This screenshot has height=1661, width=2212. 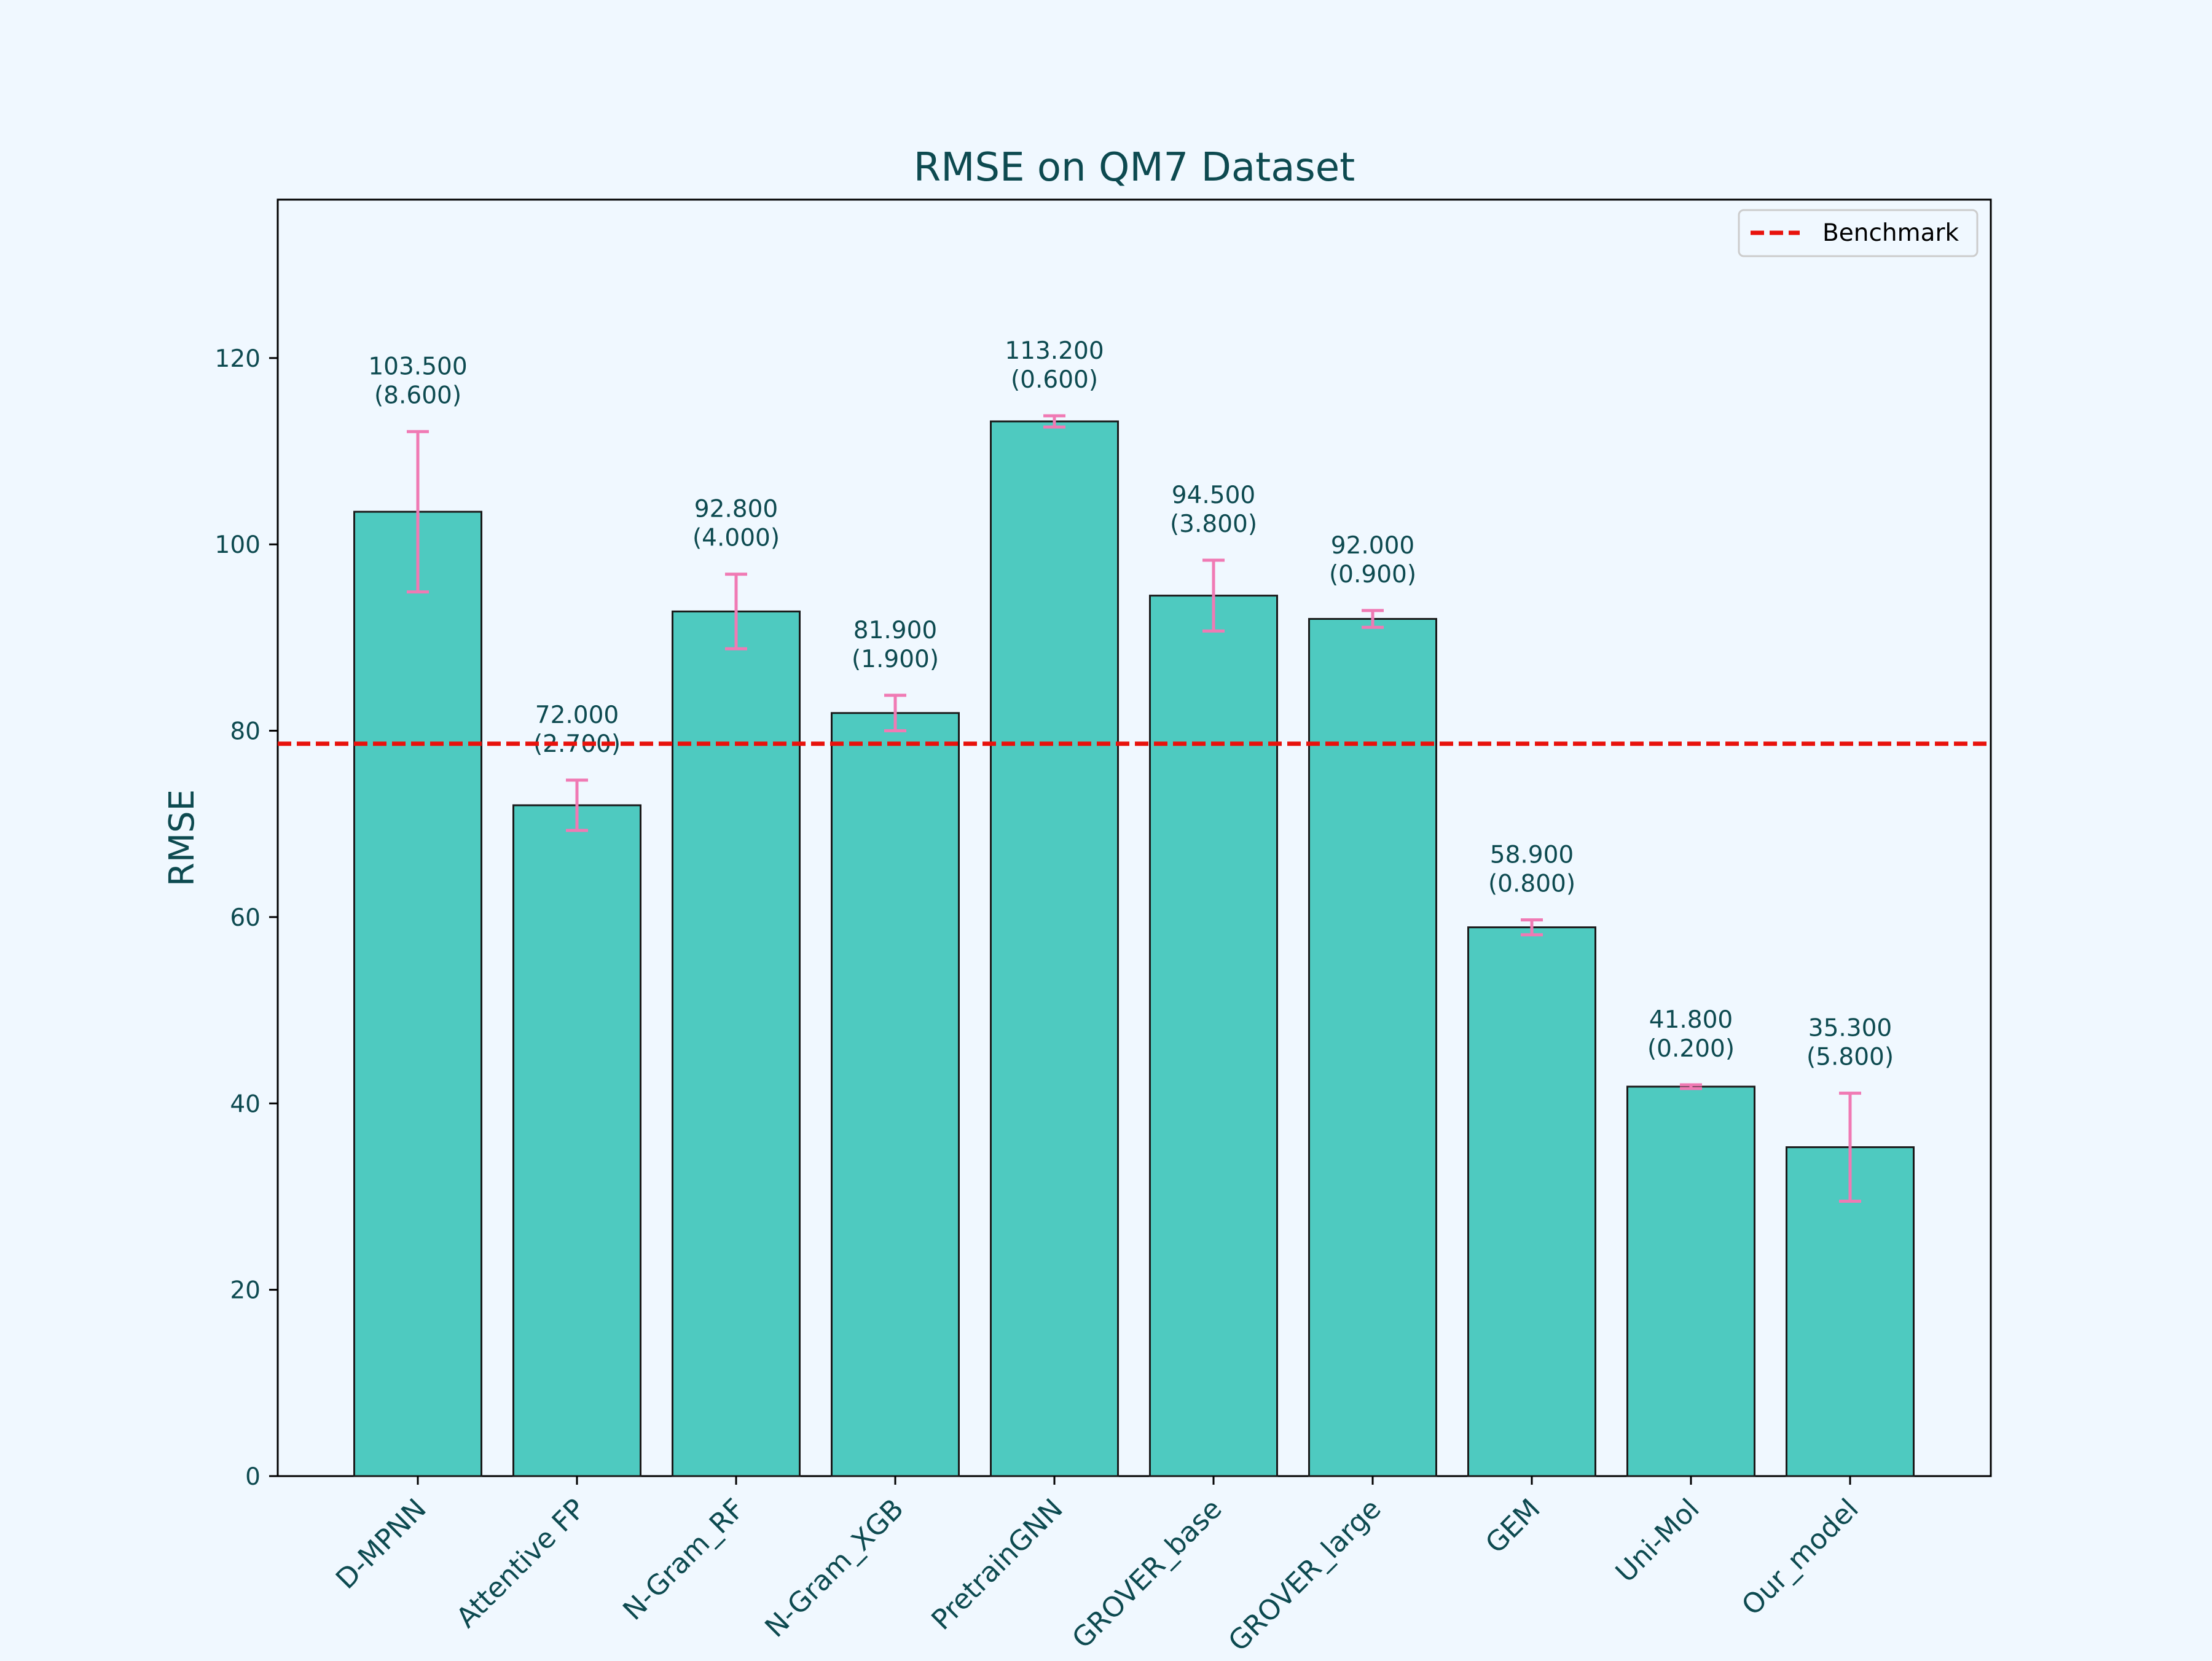 I want to click on y-tick-label: 120, so click(x=238, y=359).